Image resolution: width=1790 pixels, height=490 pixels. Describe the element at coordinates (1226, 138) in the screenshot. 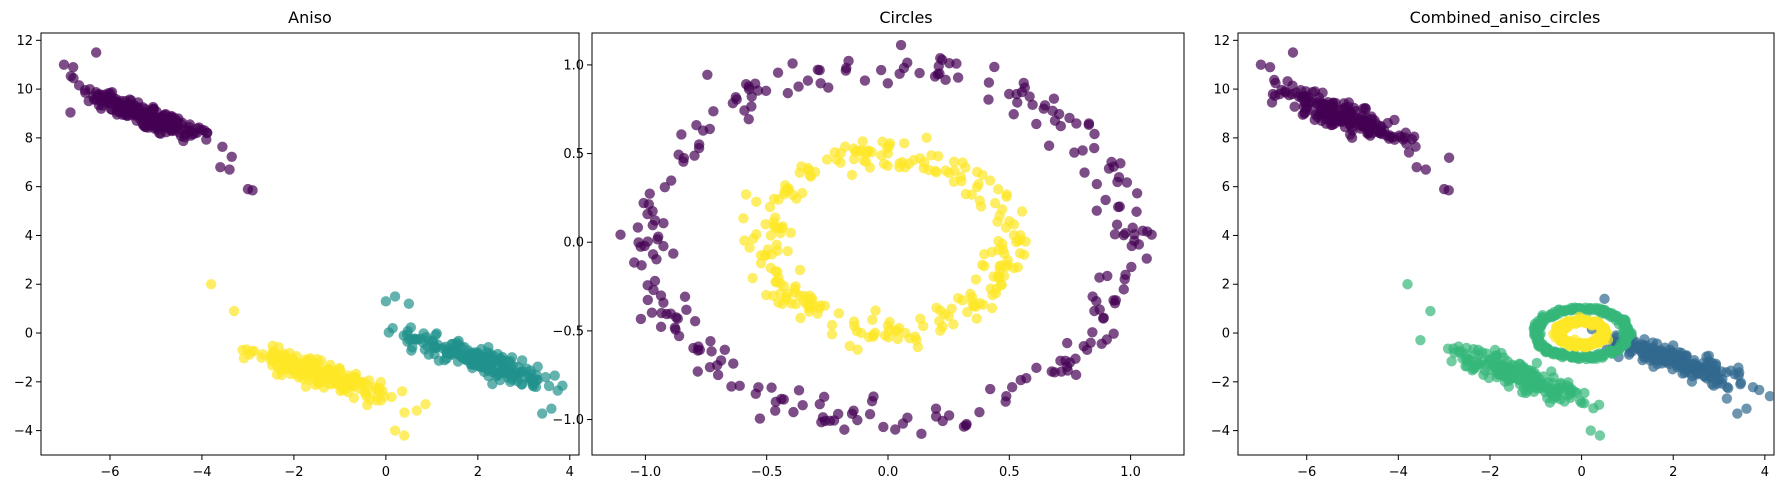

I see `y-tick-label: 8` at that location.